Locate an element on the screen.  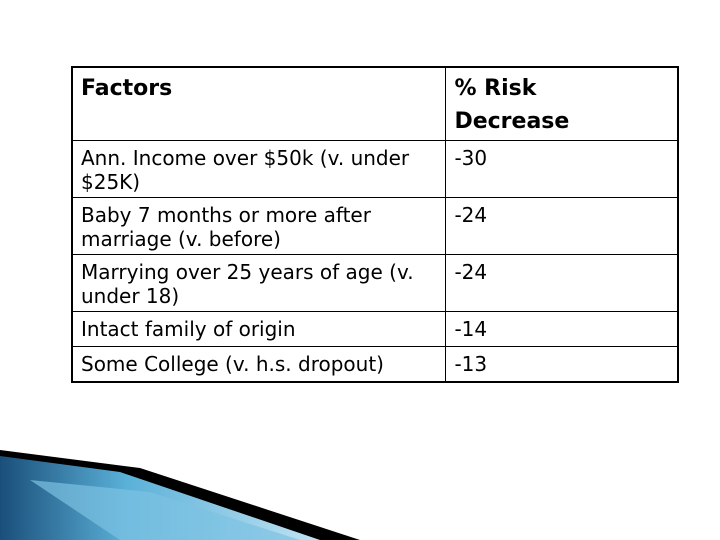
factor-cell: Intact family of origin is located at coordinates (259, 329).